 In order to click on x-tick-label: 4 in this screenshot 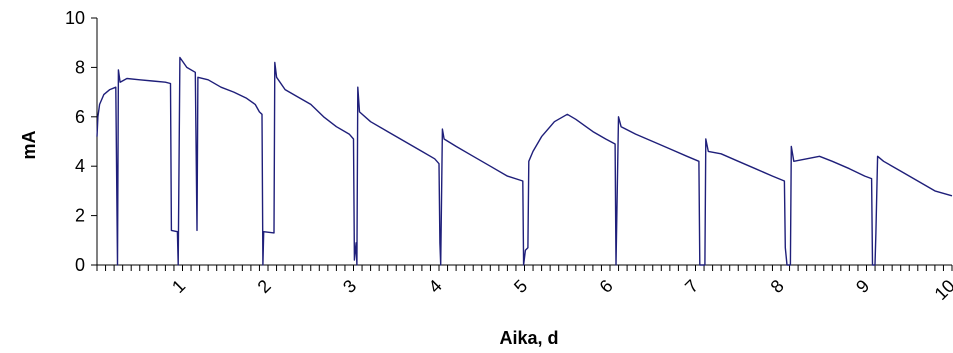, I will do `click(435, 286)`.